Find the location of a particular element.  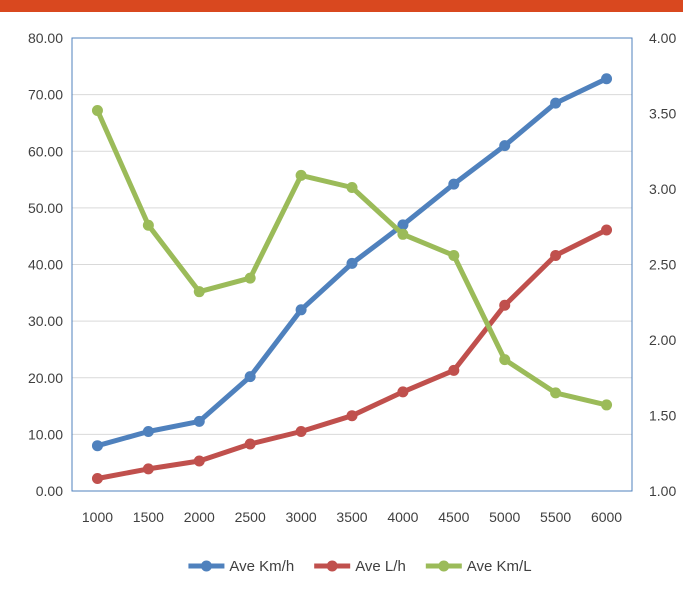

legend-item: Ave L/h is located at coordinates (360, 566).